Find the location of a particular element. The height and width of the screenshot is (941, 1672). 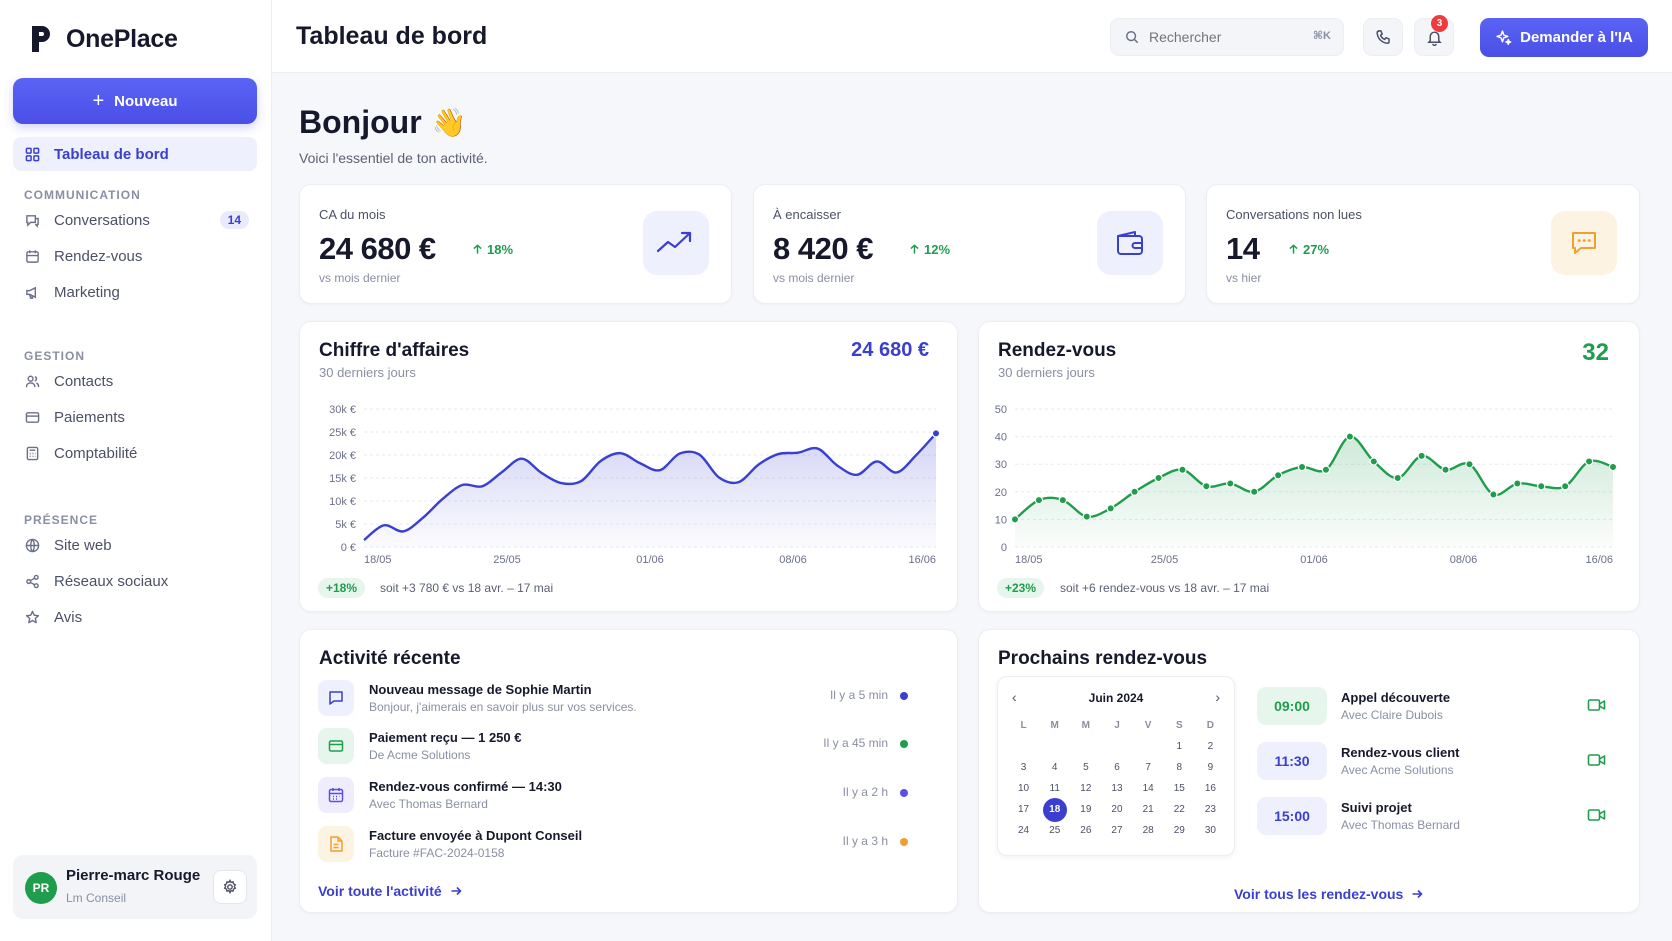

calendar-day: 24 is located at coordinates (1024, 830).